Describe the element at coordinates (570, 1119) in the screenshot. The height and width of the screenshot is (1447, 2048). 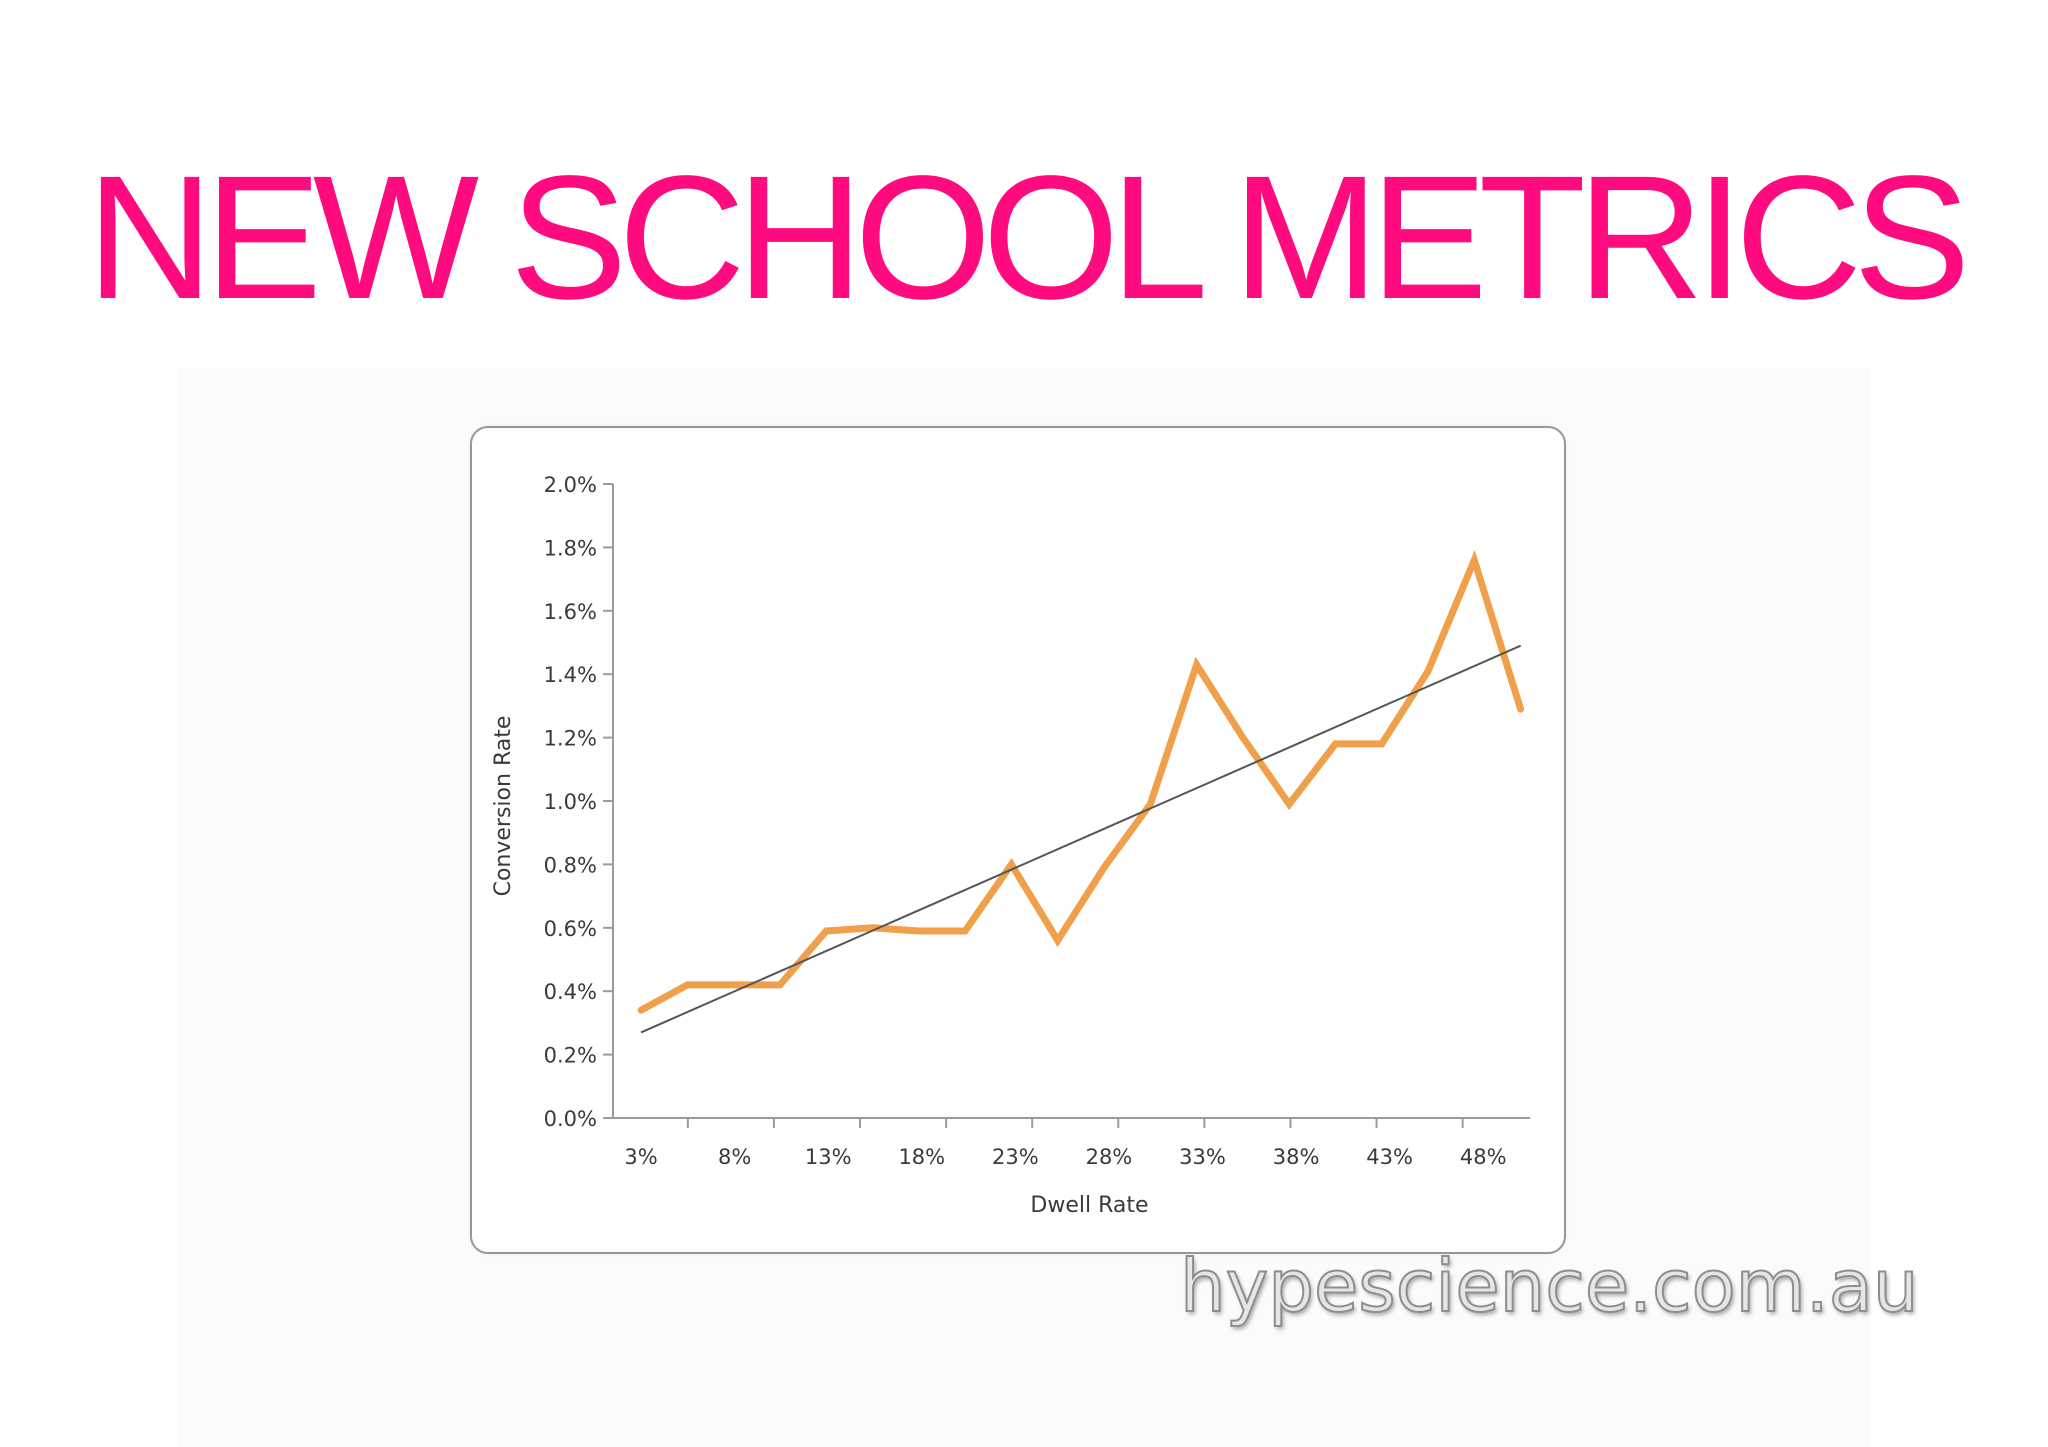
I see `y-tick-label: 0.0%` at that location.